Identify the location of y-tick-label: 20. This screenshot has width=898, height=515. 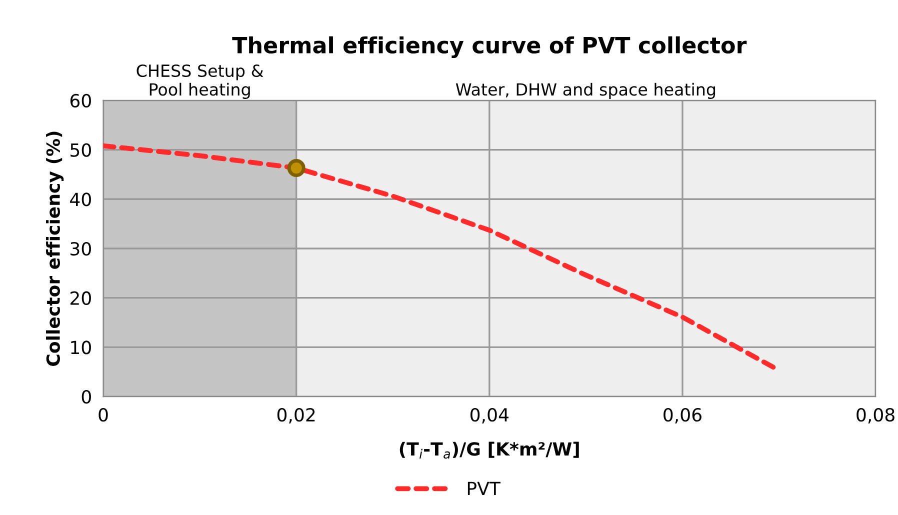
(80, 298).